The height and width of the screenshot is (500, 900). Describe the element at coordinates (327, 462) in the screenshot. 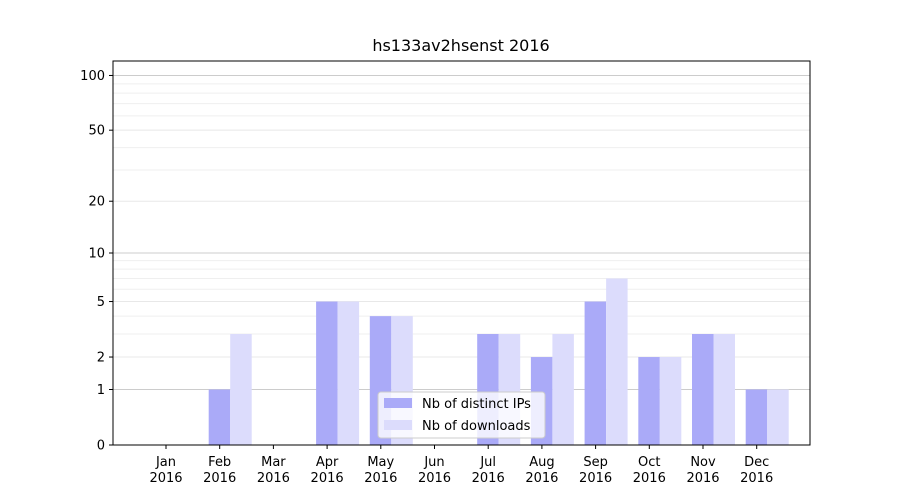

I see `x-tick-label-month: Apr` at that location.